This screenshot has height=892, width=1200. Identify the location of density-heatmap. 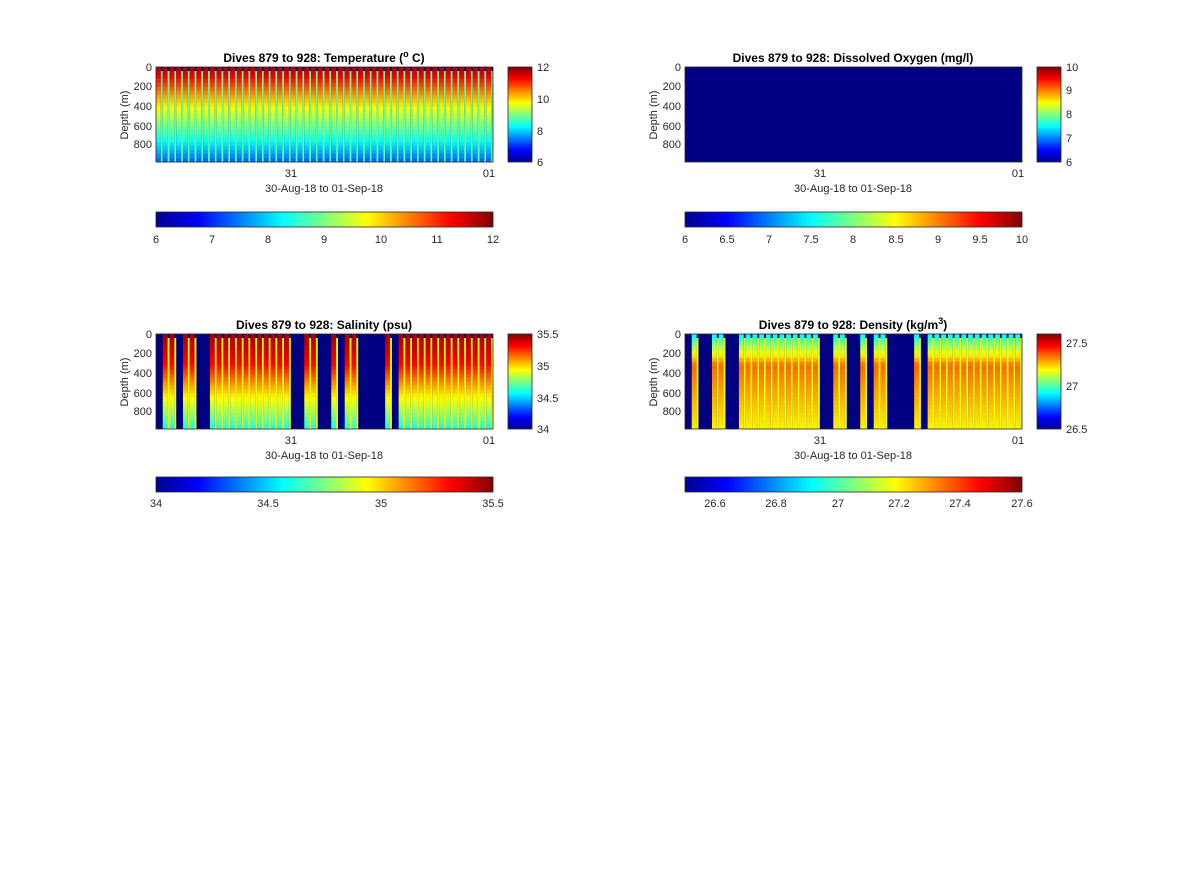
(853, 382).